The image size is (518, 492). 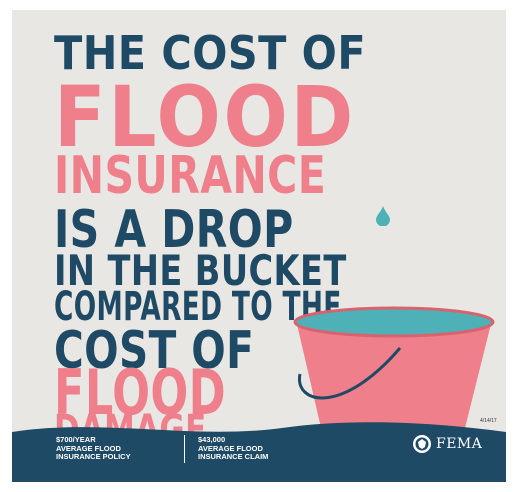 What do you see at coordinates (233, 456) in the screenshot?
I see `claim-label-line-2: INSURANCE CLAIM` at bounding box center [233, 456].